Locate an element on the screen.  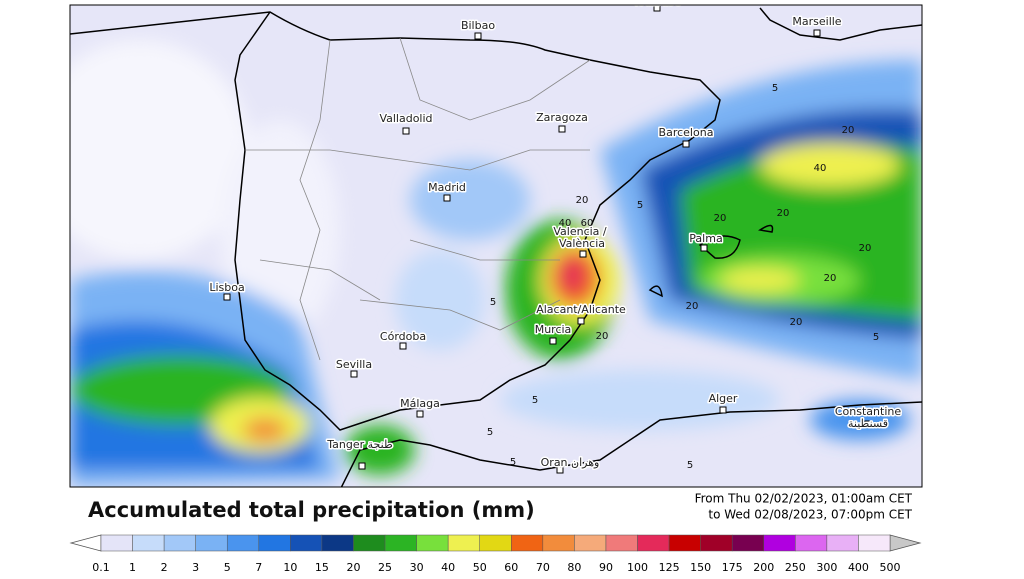
city-label: Sevilla is located at coordinates (354, 364).